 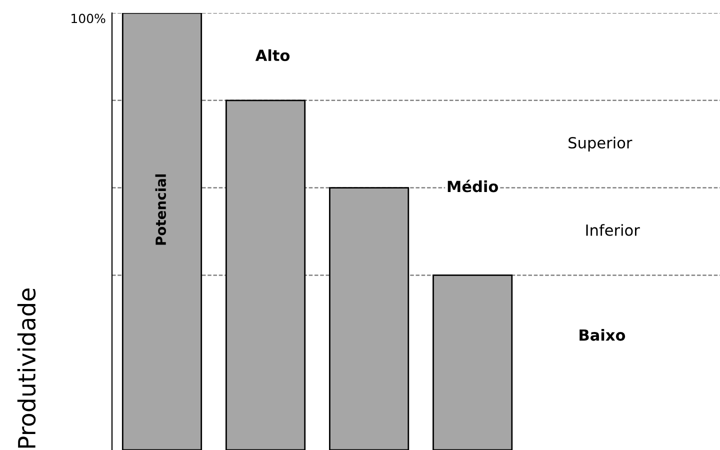 I want to click on annotation: Potencial, so click(x=160, y=209).